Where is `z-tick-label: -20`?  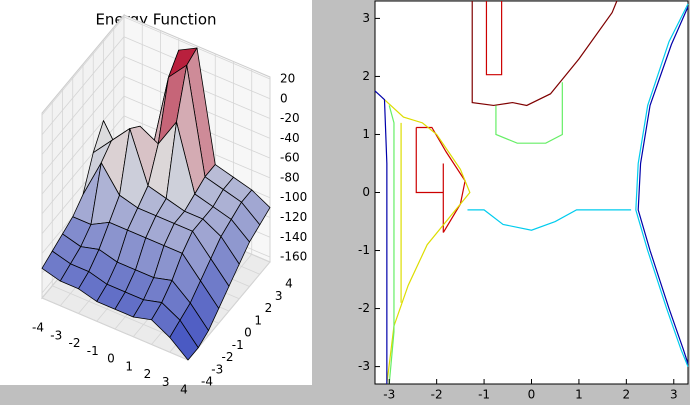
z-tick-label: -20 is located at coordinates (290, 118).